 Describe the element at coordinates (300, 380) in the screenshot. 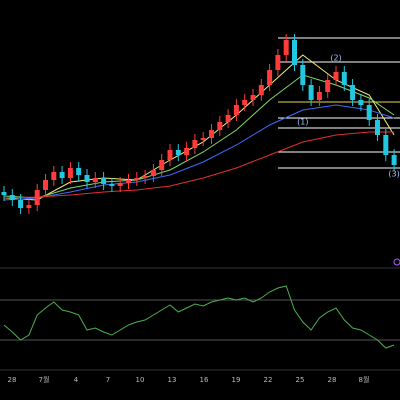

I see `x-tick-label: 25` at that location.